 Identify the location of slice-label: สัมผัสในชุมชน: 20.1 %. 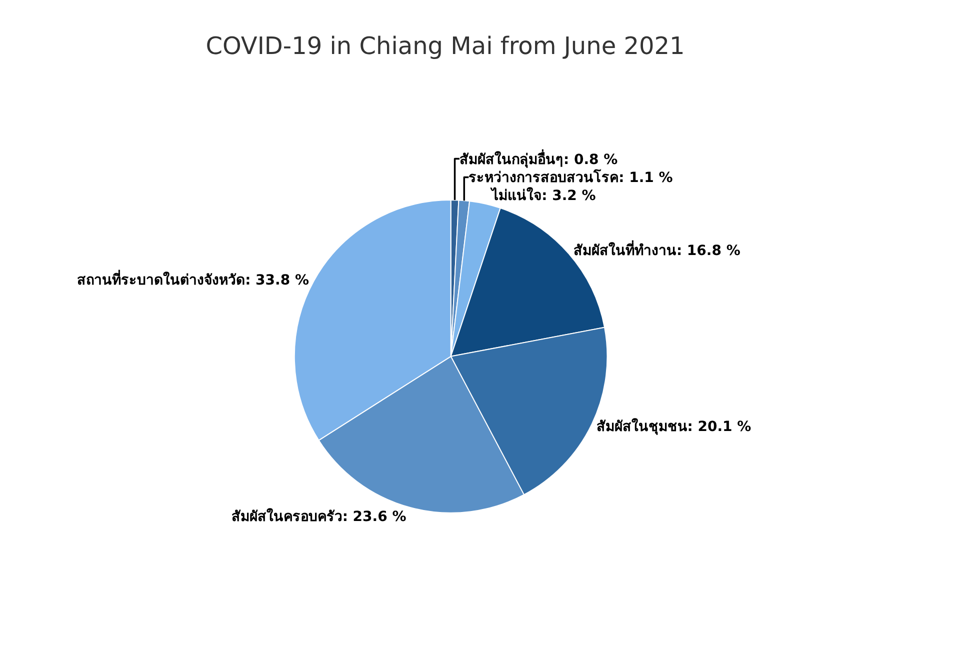
(674, 425).